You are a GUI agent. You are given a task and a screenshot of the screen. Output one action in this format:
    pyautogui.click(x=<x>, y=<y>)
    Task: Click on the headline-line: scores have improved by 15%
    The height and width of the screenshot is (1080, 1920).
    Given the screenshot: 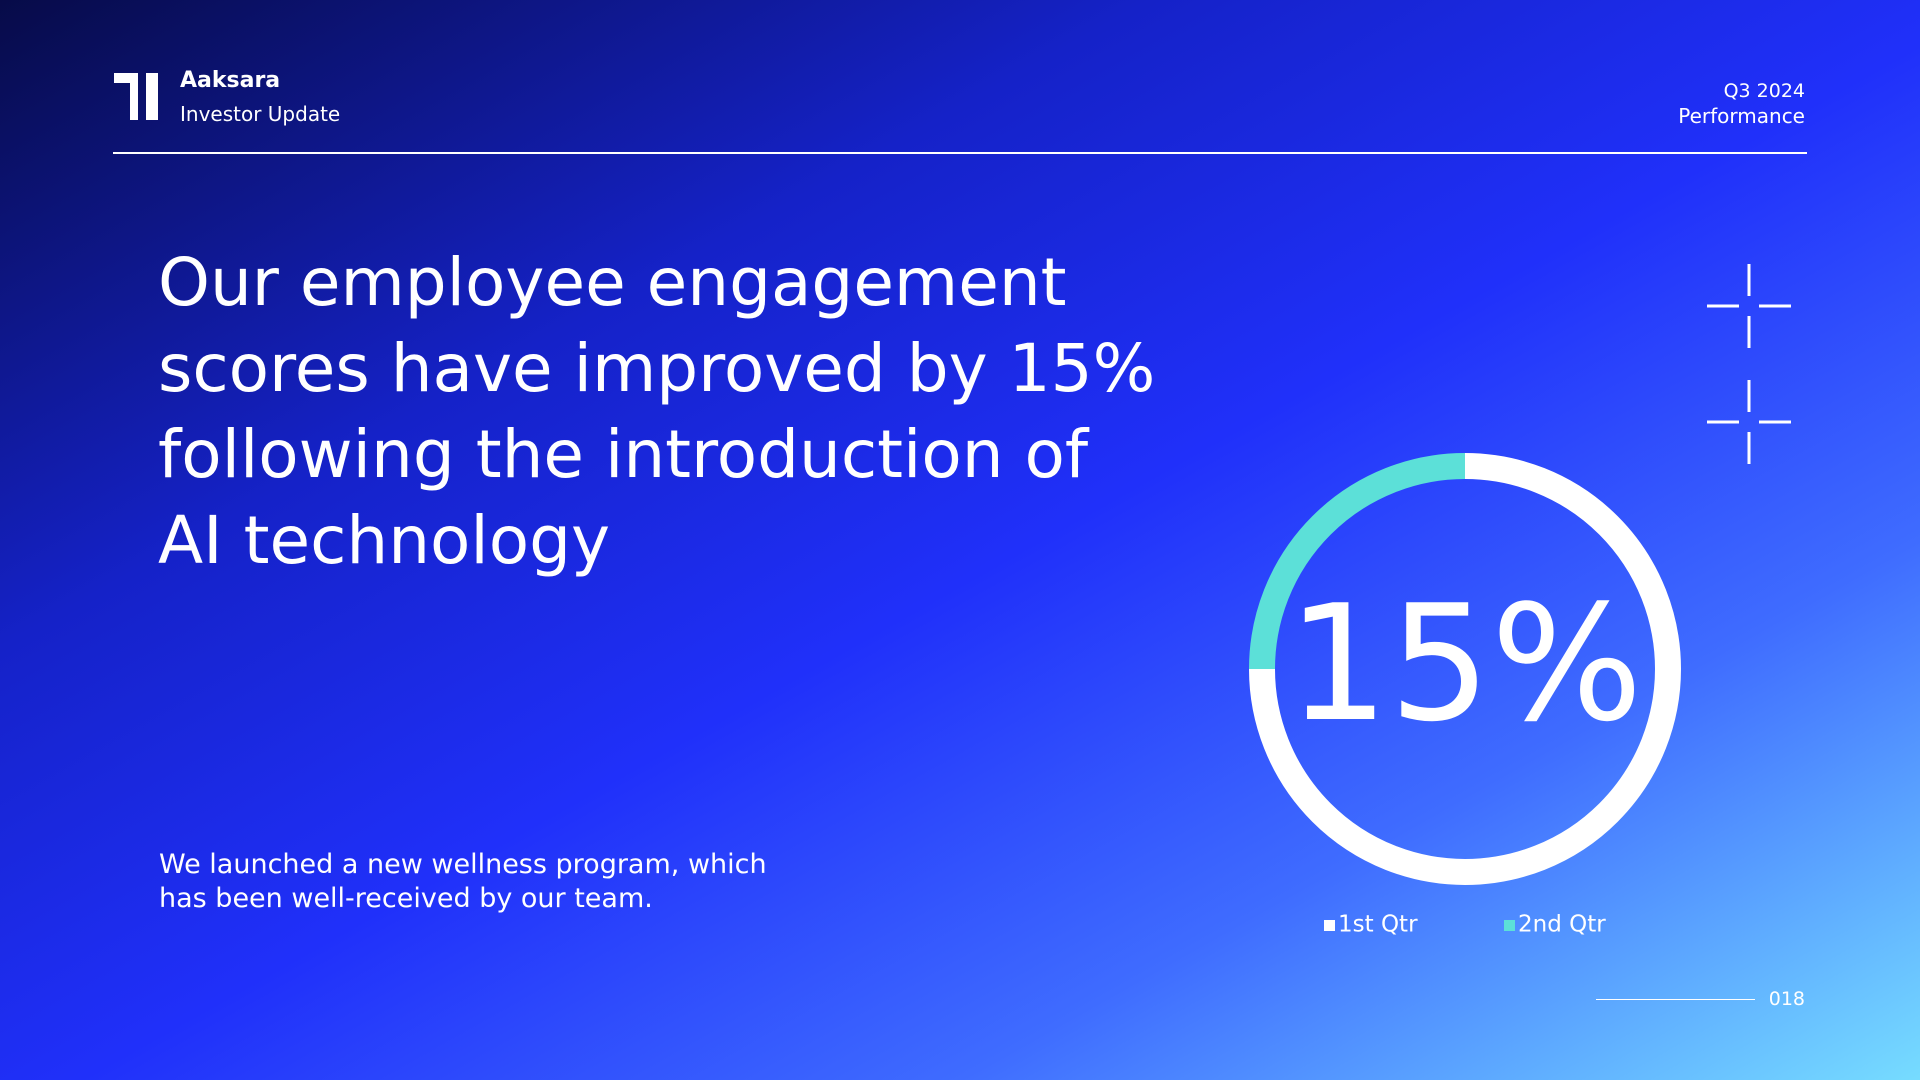 What is the action you would take?
    pyautogui.click(x=657, y=368)
    